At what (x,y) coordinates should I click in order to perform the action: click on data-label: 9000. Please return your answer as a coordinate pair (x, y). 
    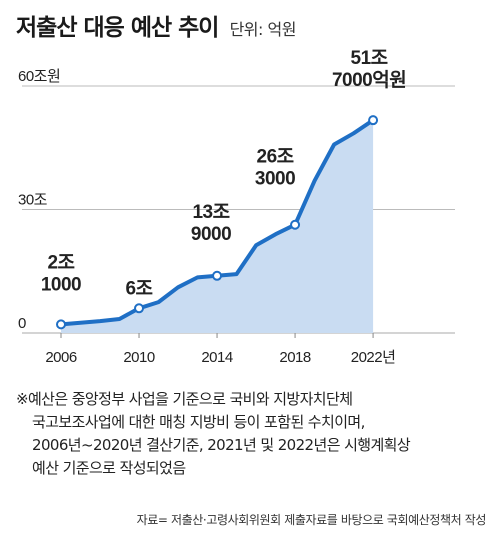
    Looking at the image, I should click on (211, 234).